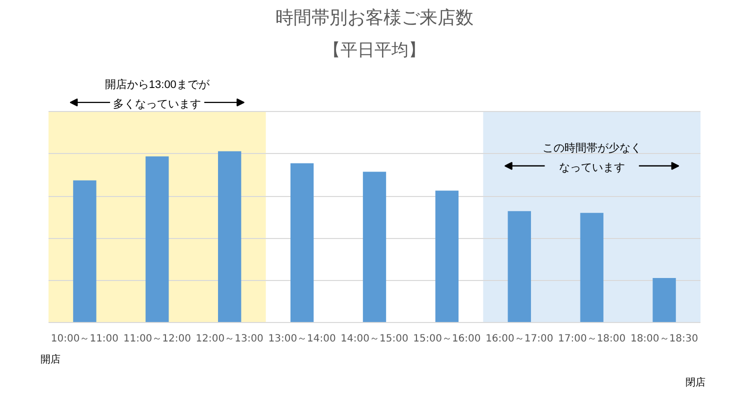 This screenshot has width=750, height=393. I want to click on chart-subtitle: 【平日平均】, so click(375, 50).